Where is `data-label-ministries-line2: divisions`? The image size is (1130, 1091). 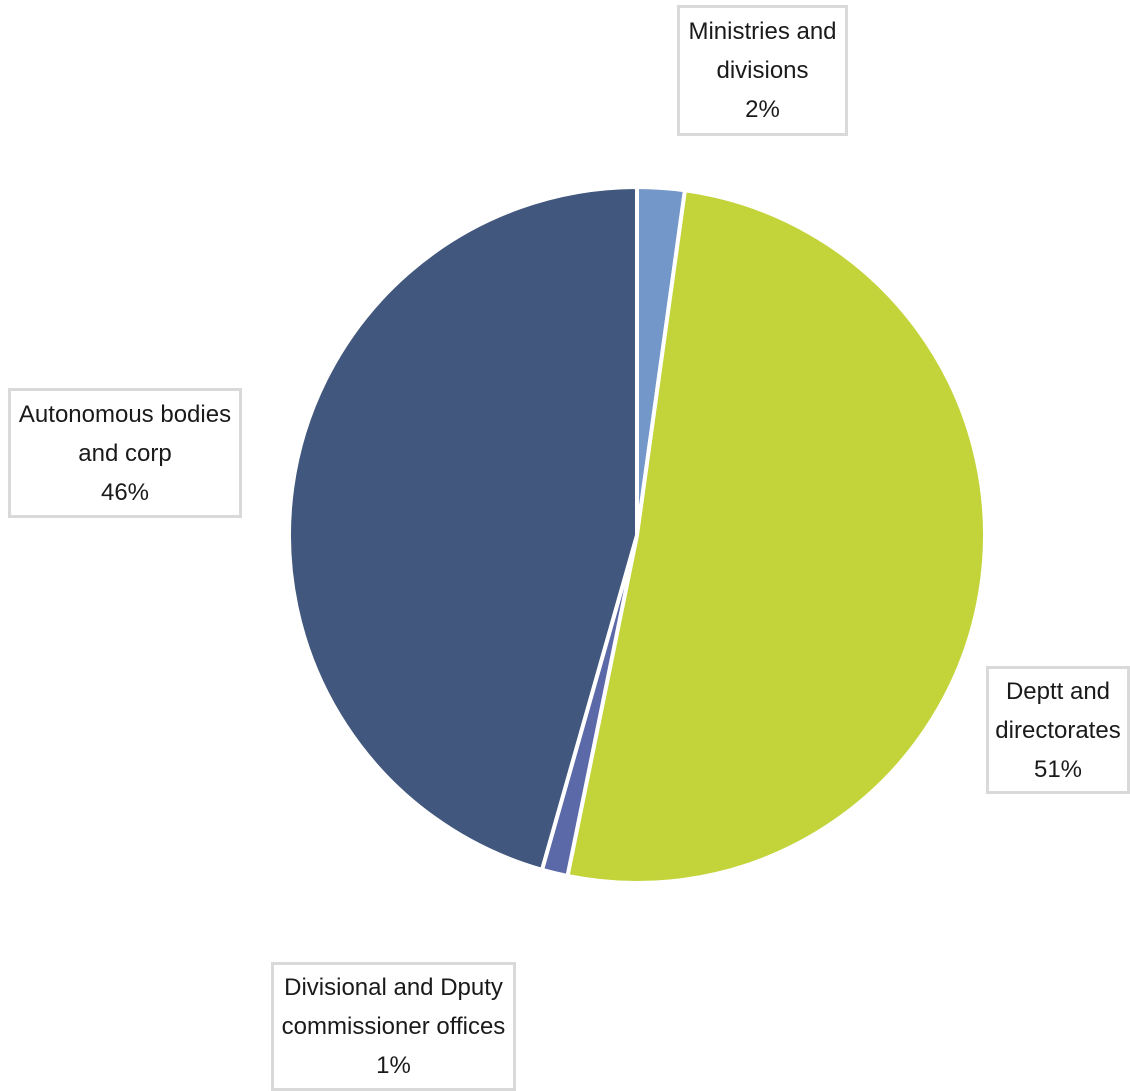
data-label-ministries-line2: divisions is located at coordinates (762, 70).